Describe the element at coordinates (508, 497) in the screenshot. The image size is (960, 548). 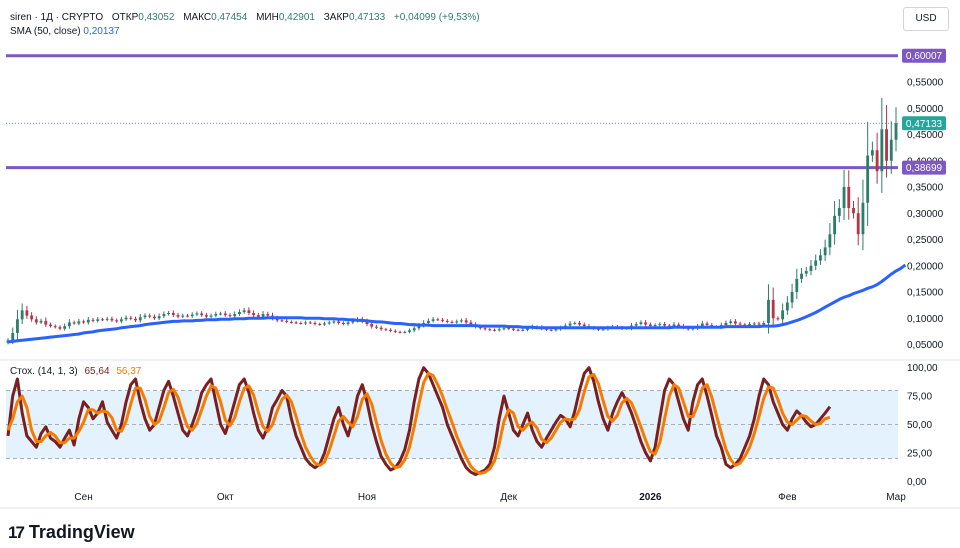
I see `time-tick-label: Дек` at that location.